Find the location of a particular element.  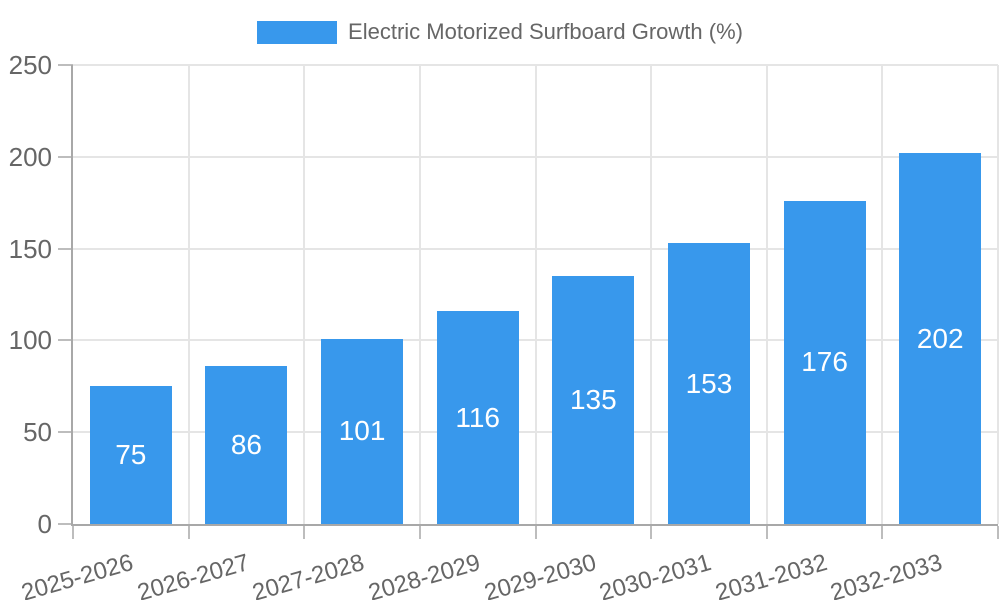

y-axis-line is located at coordinates (72, 295).